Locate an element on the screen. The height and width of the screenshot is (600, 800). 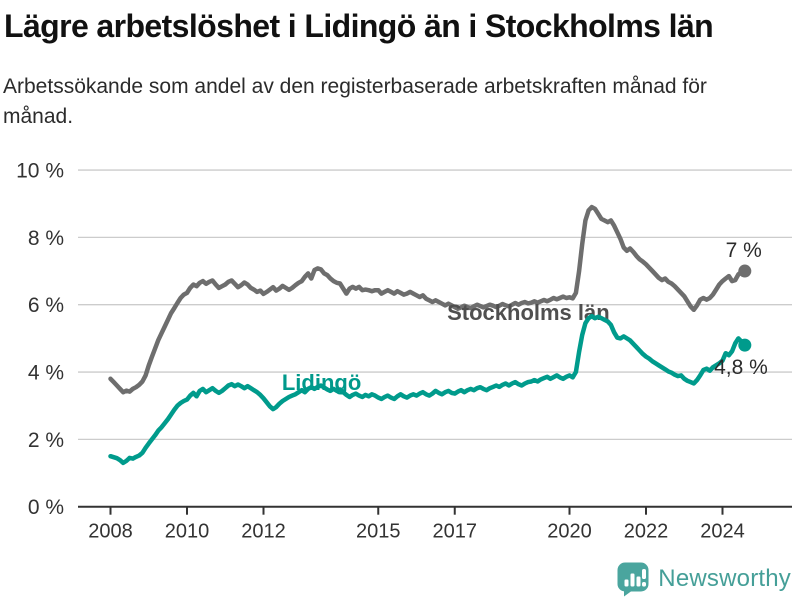
y-tick-label: 0 % is located at coordinates (46, 507).